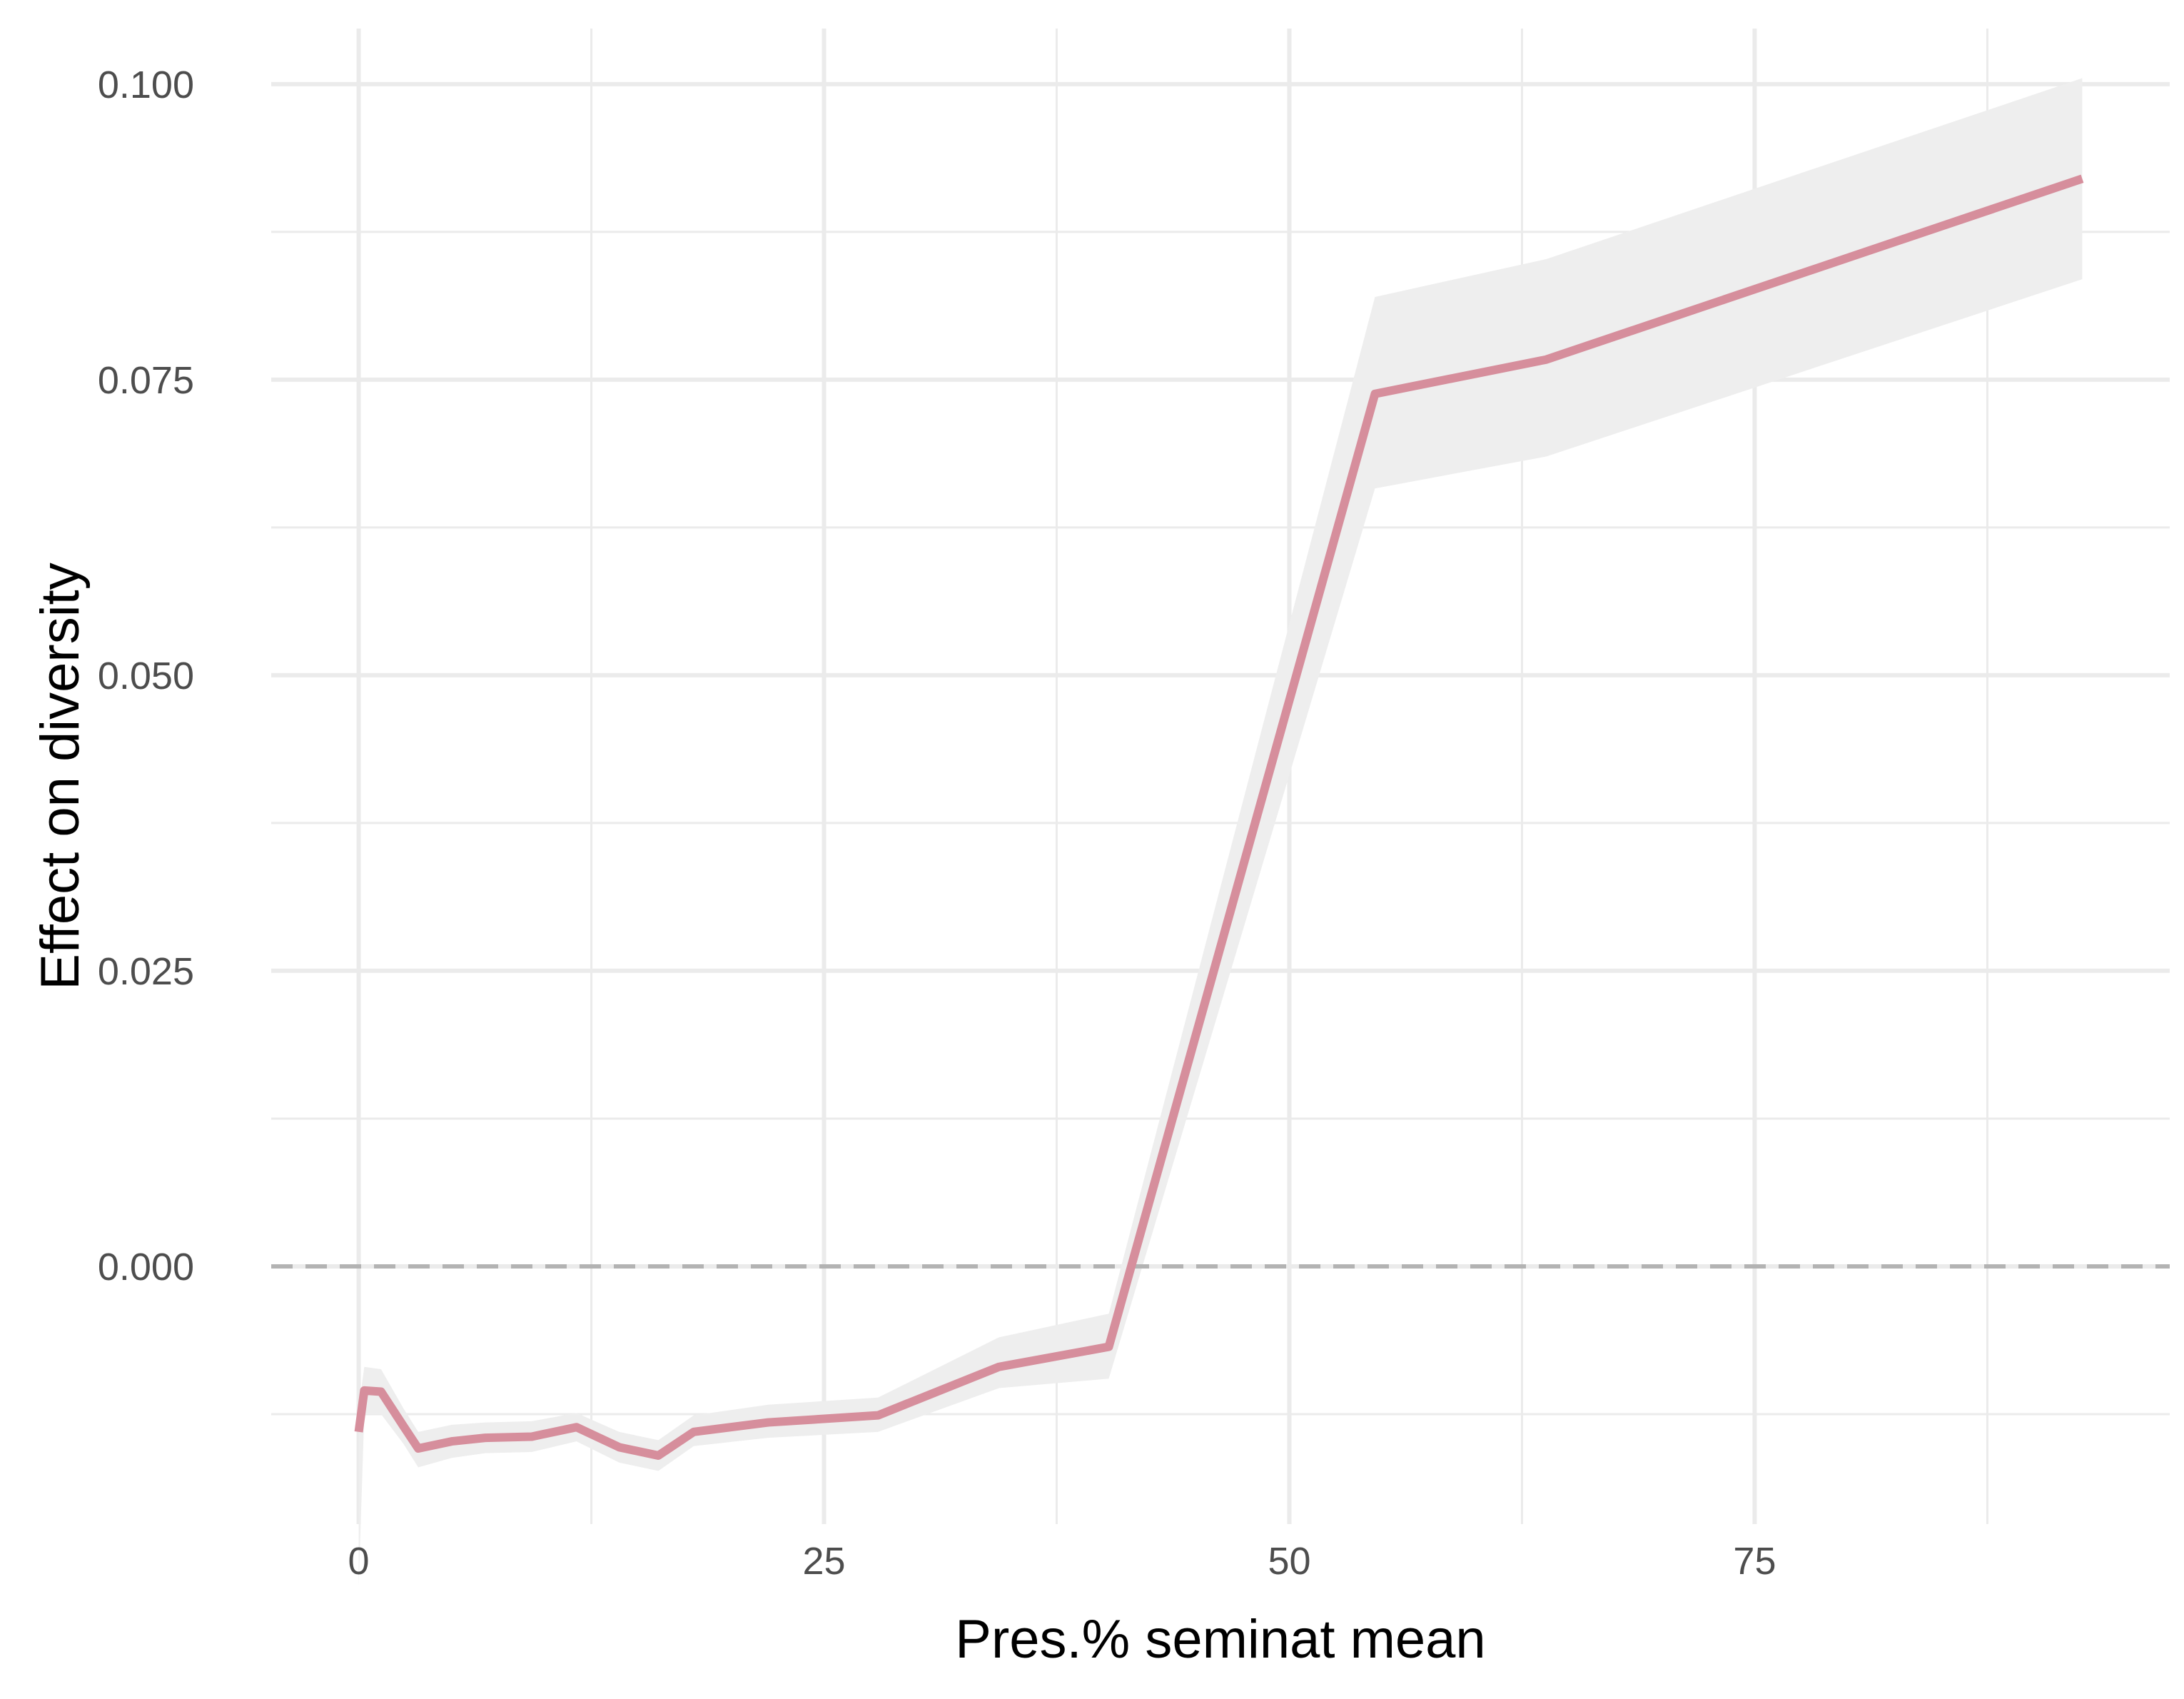  I want to click on y-axis-tick-labels: 0.000 0.025 0.050 0.075 0.100, so click(146, 677).